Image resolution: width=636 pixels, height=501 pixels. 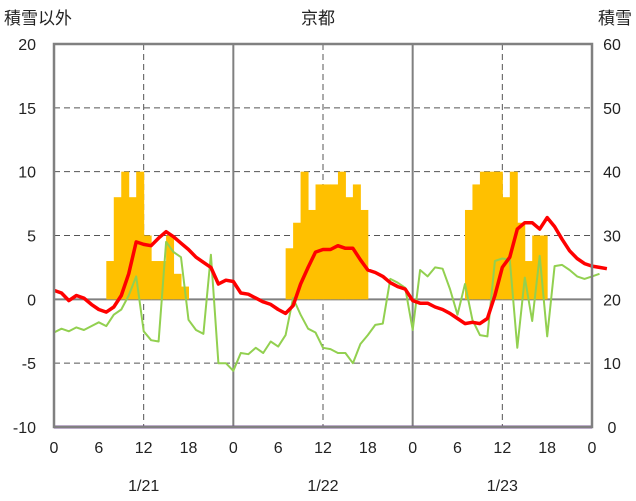 I want to click on date-label: 1/21, so click(x=143, y=486).